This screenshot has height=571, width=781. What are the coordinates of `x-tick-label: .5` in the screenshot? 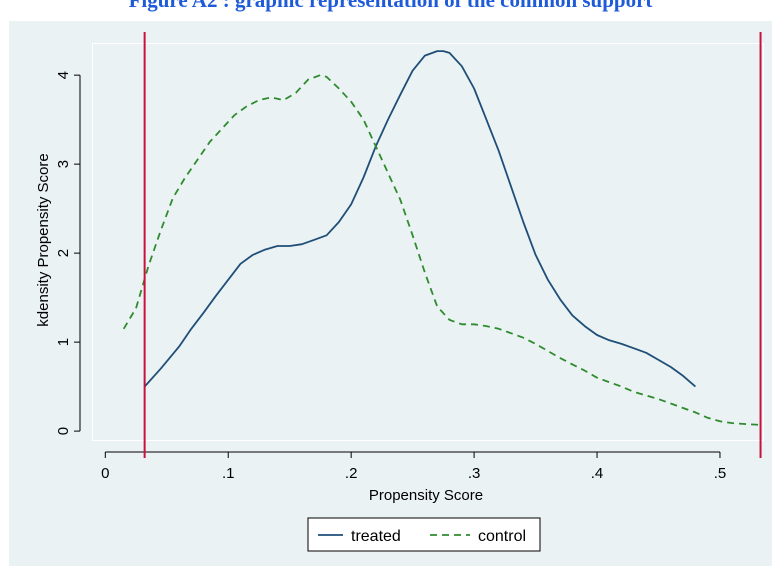 It's located at (720, 473).